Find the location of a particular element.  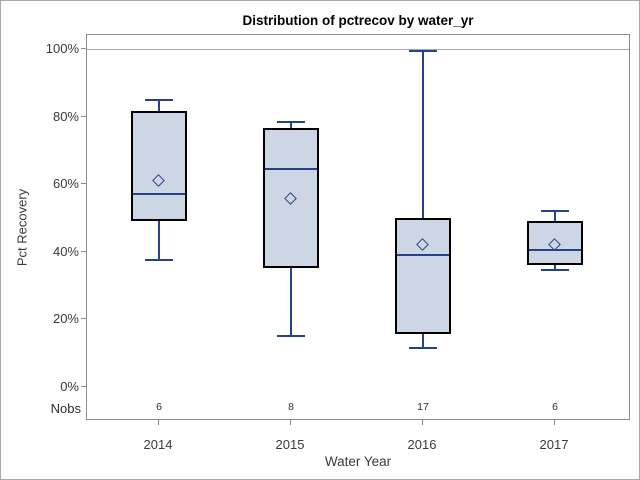

x-axis-title: Water Year is located at coordinates (358, 461).